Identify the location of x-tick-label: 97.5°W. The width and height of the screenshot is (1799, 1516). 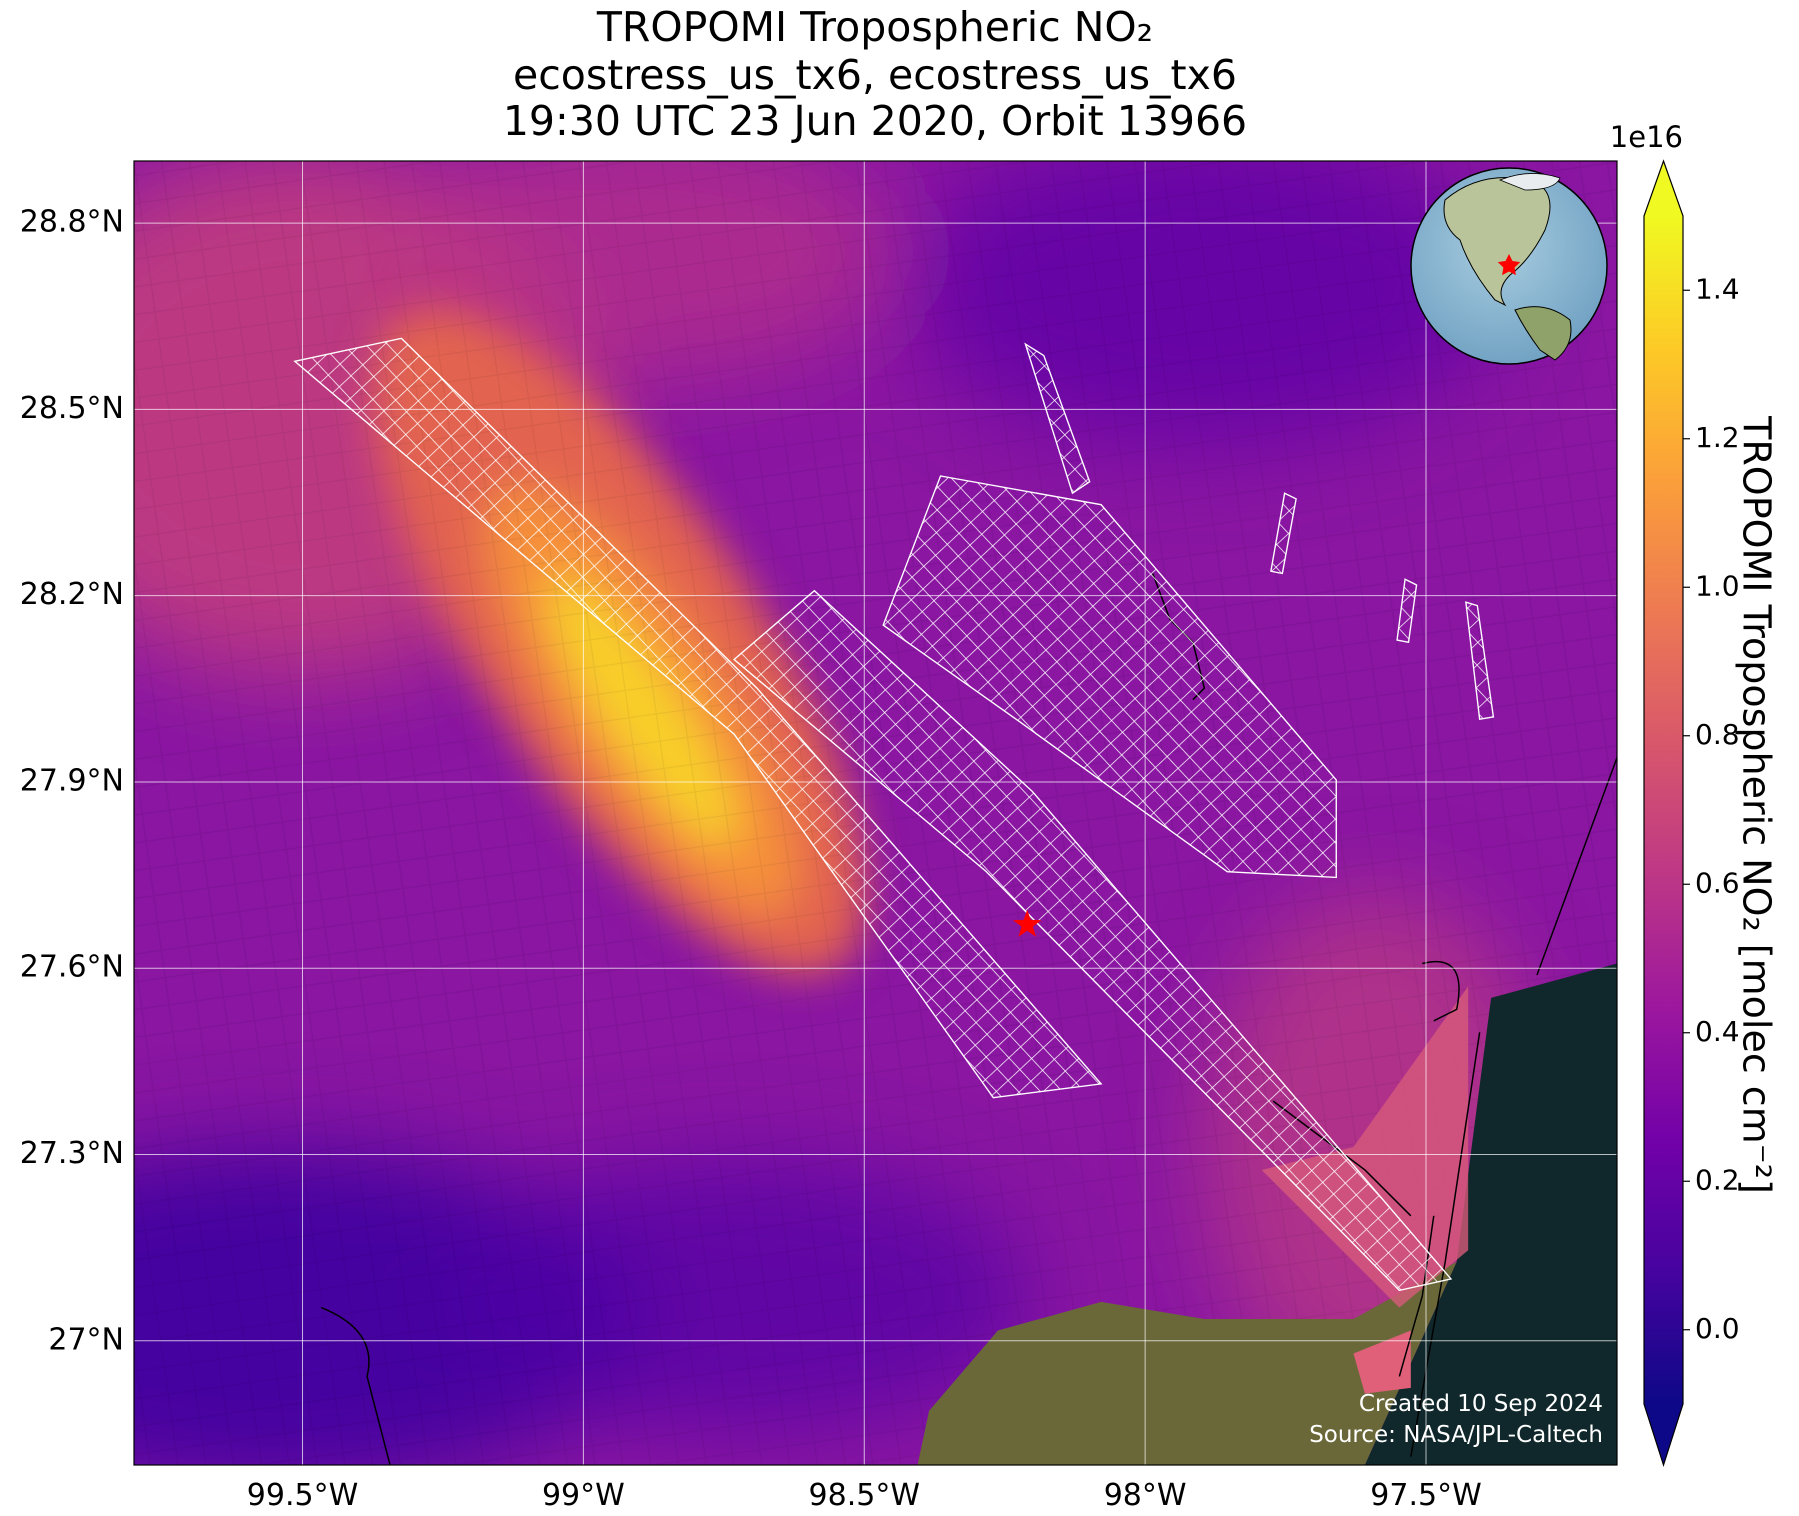
(1425, 1495).